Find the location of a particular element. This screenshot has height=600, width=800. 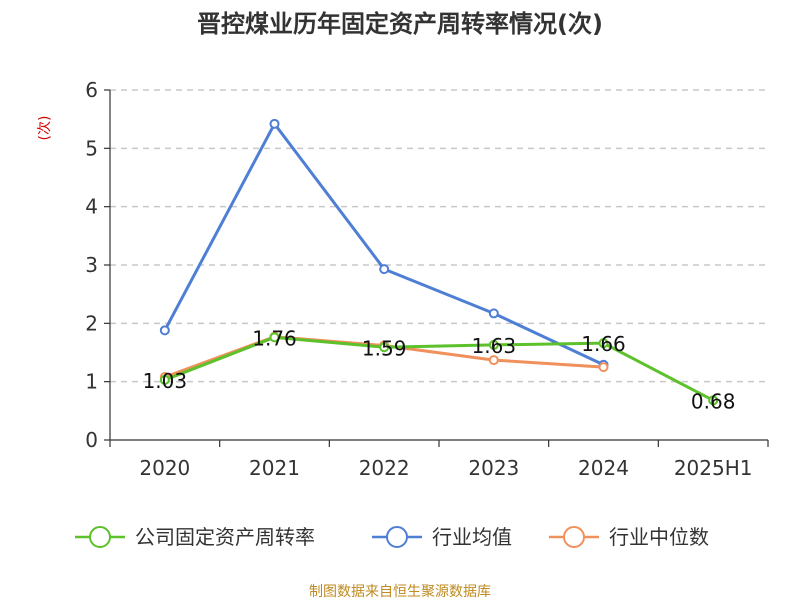

y-tick-label: 2 is located at coordinates (91, 323).